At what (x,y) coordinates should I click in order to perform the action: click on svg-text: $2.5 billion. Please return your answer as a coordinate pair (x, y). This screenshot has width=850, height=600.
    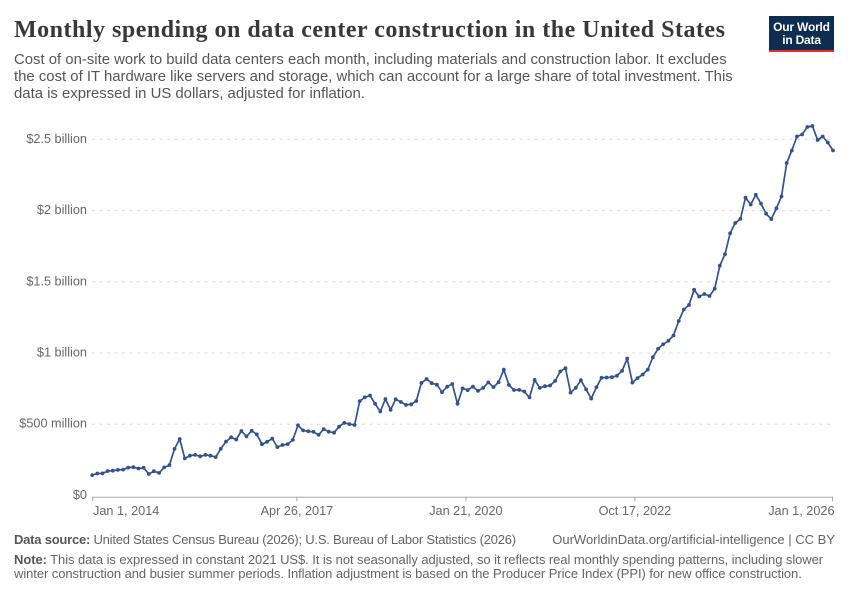
    Looking at the image, I should click on (56, 139).